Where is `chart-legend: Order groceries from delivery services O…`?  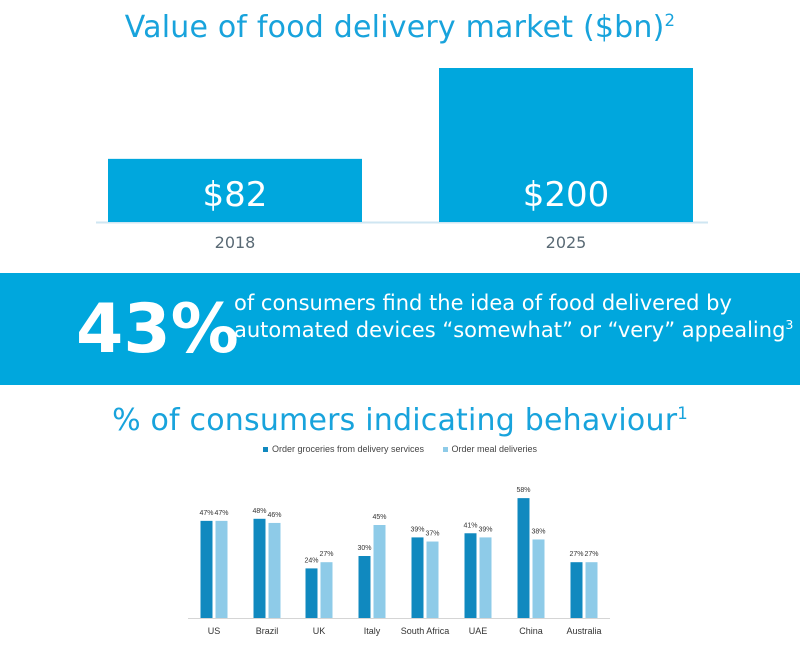 chart-legend: Order groceries from delivery services O… is located at coordinates (400, 449).